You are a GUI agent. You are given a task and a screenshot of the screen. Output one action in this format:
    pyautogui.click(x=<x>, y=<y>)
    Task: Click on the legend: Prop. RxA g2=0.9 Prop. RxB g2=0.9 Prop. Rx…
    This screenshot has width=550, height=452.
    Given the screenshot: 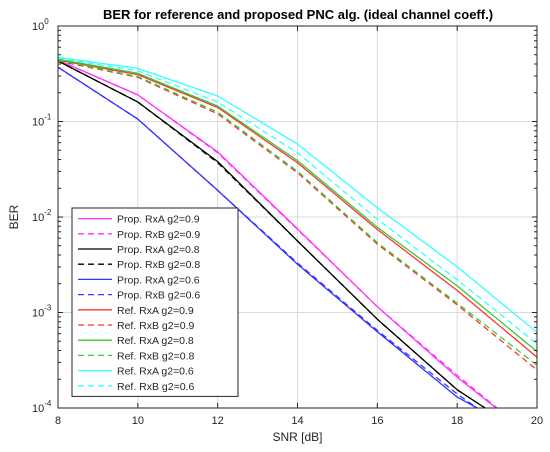 What is the action you would take?
    pyautogui.click(x=155, y=302)
    